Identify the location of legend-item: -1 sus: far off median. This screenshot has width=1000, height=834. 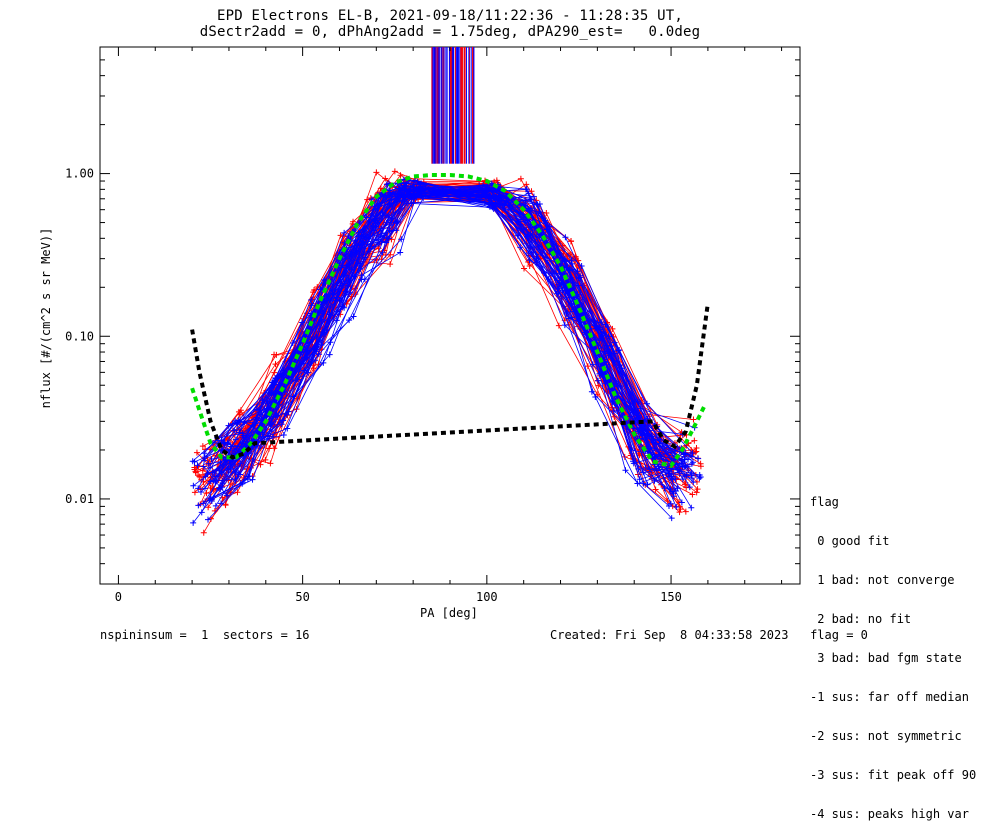
(889, 697).